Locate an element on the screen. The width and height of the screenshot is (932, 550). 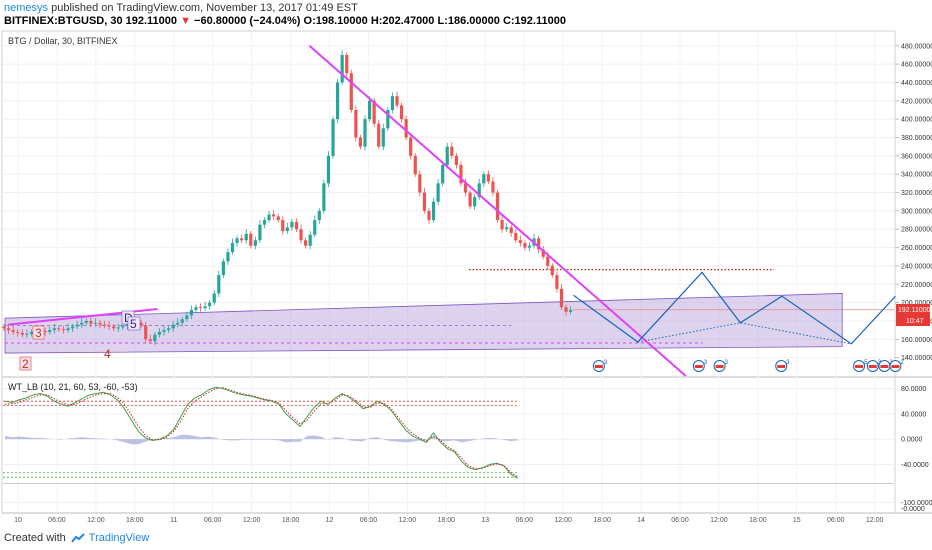
price-tick-label: 160.00000 is located at coordinates (916, 340).